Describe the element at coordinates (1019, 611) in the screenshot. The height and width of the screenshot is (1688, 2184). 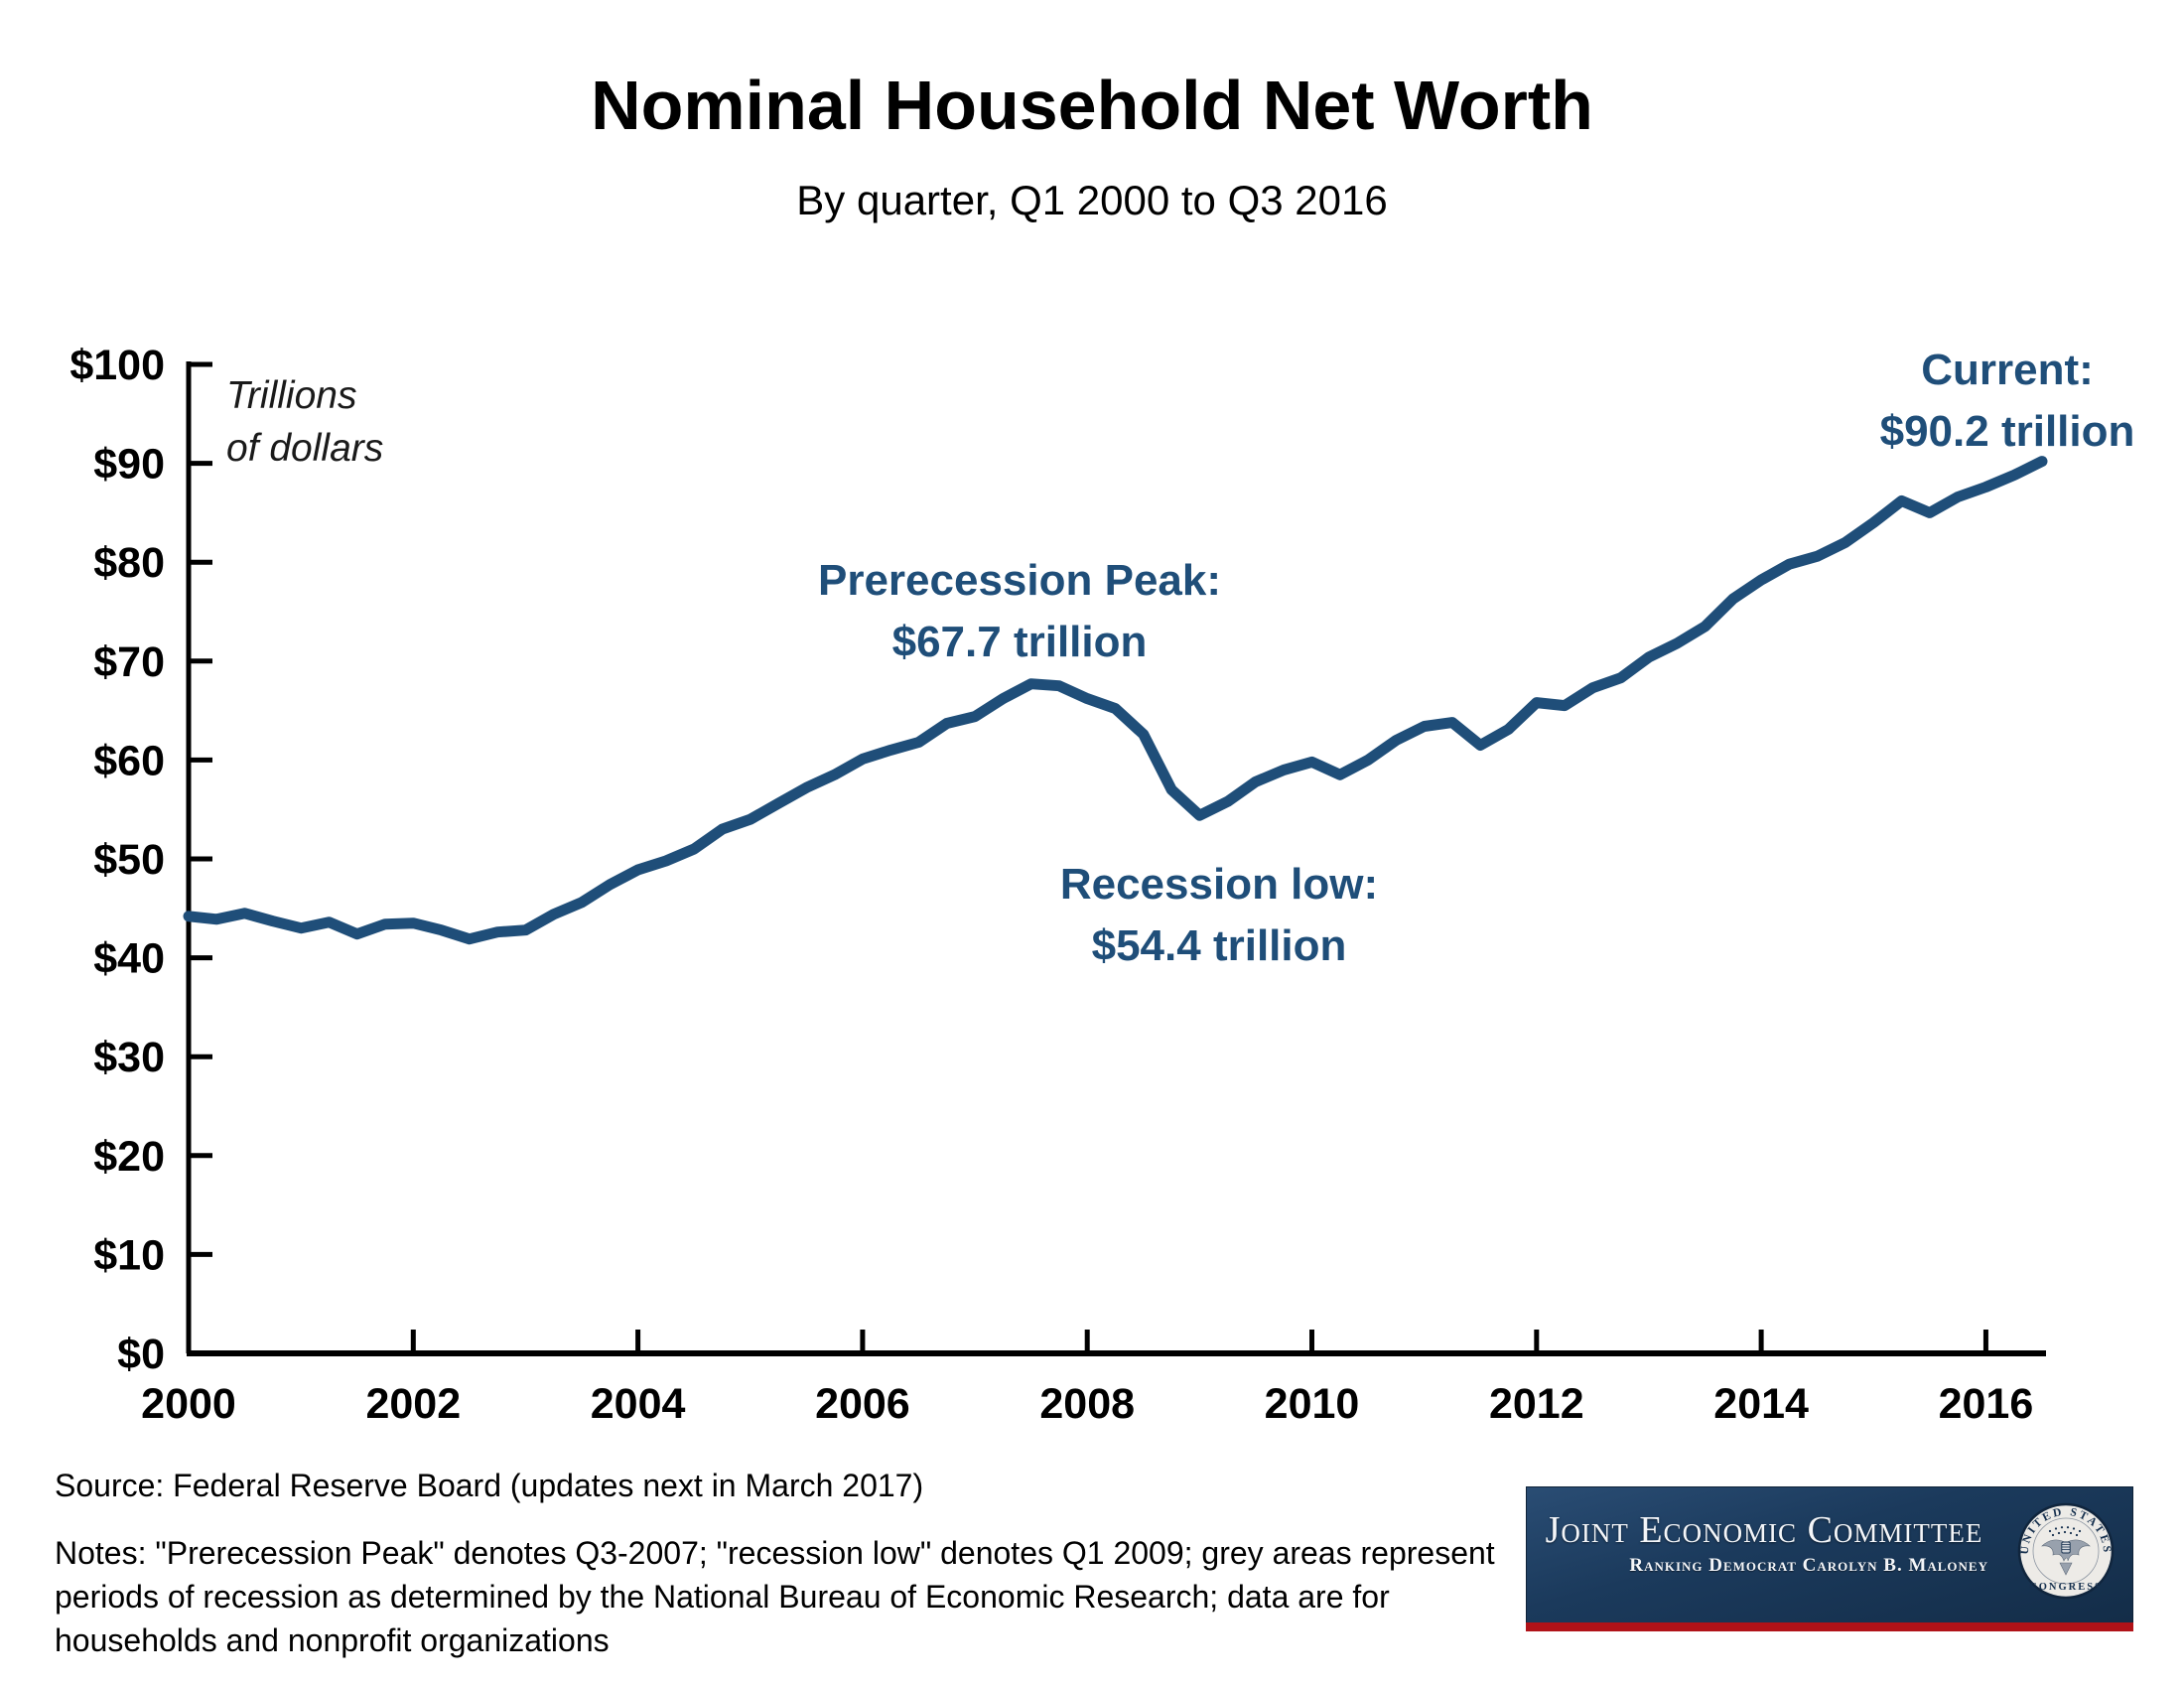
I see `annotation-prerecession-peak: Prerecession Peak: $67.7 trillion` at that location.